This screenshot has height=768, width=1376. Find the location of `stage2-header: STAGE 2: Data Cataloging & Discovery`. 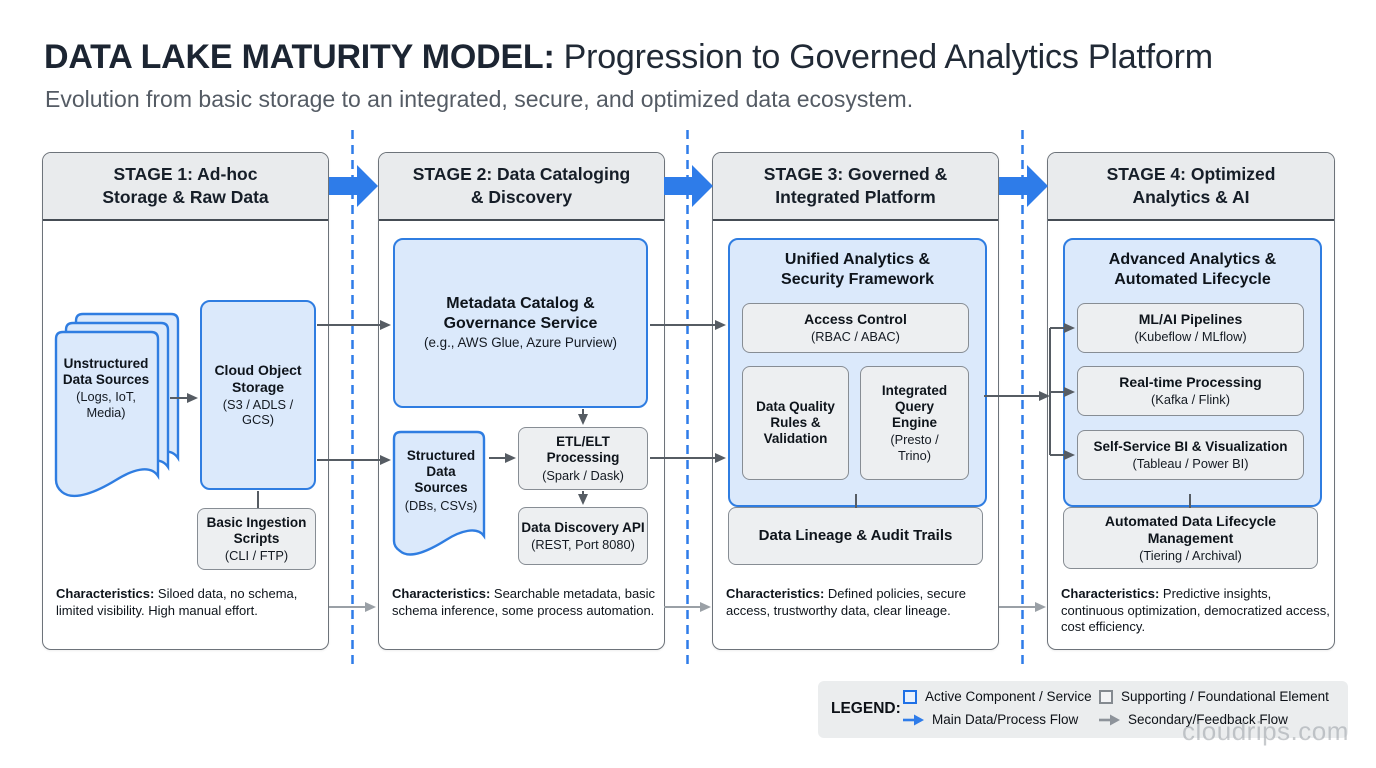

stage2-header: STAGE 2: Data Cataloging & Discovery is located at coordinates (521, 187).